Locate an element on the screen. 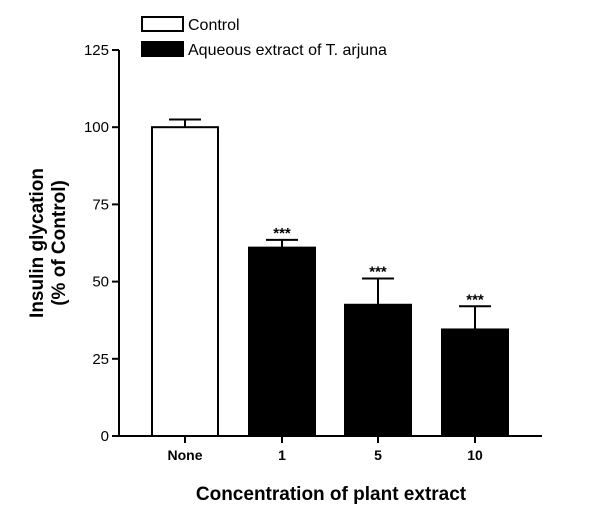  x-axis-title: Concentration of plant extract is located at coordinates (331, 494).